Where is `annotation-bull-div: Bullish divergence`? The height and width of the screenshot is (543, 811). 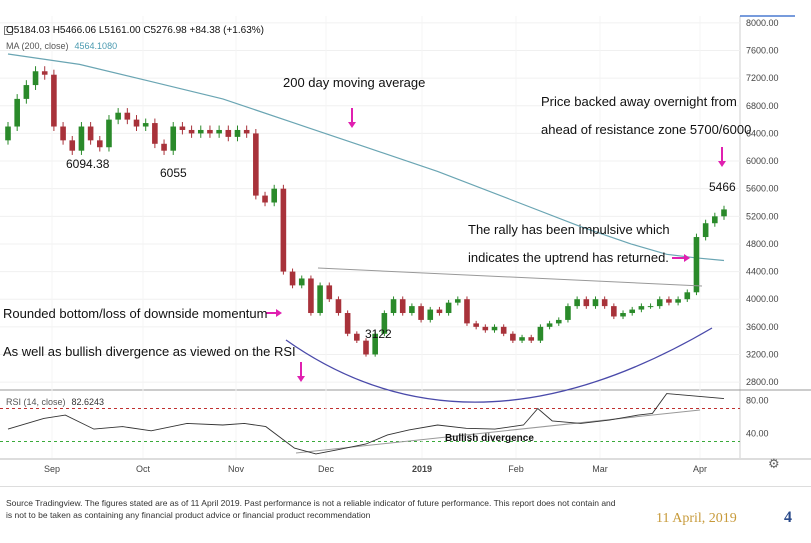 annotation-bull-div: Bullish divergence is located at coordinates (489, 438).